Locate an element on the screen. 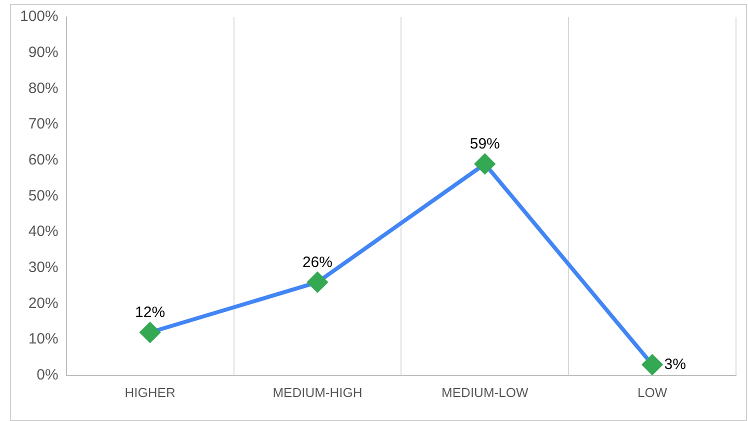 The image size is (748, 421). x-tick-label: LOW is located at coordinates (652, 392).